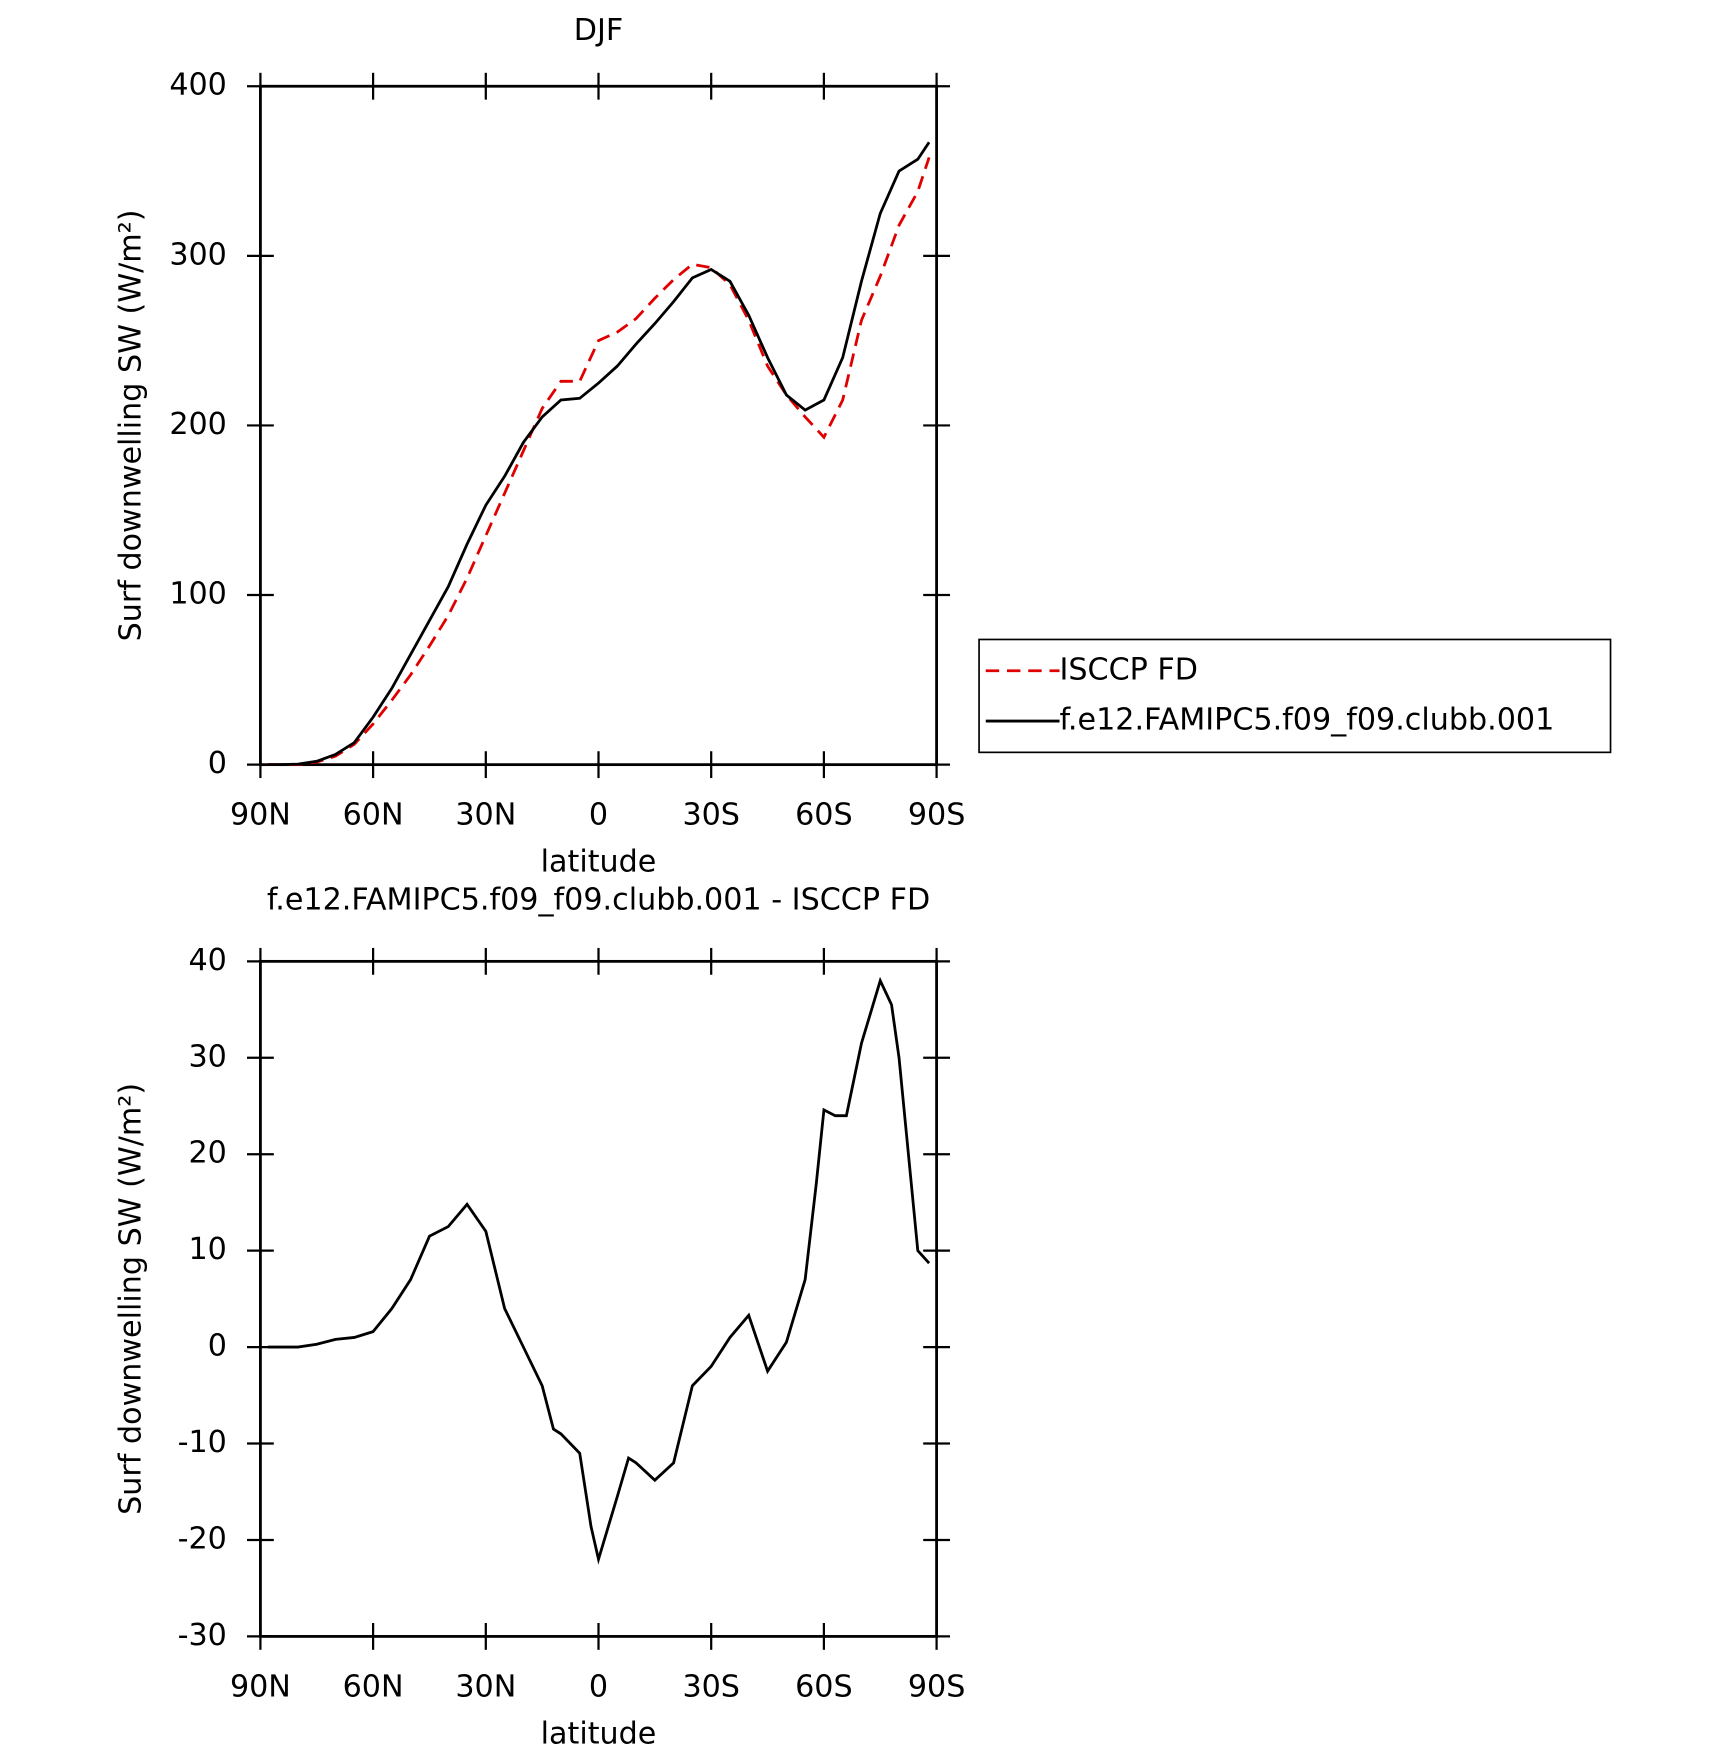 This screenshot has width=1710, height=1745. What do you see at coordinates (1295, 696) in the screenshot?
I see `legend-box` at bounding box center [1295, 696].